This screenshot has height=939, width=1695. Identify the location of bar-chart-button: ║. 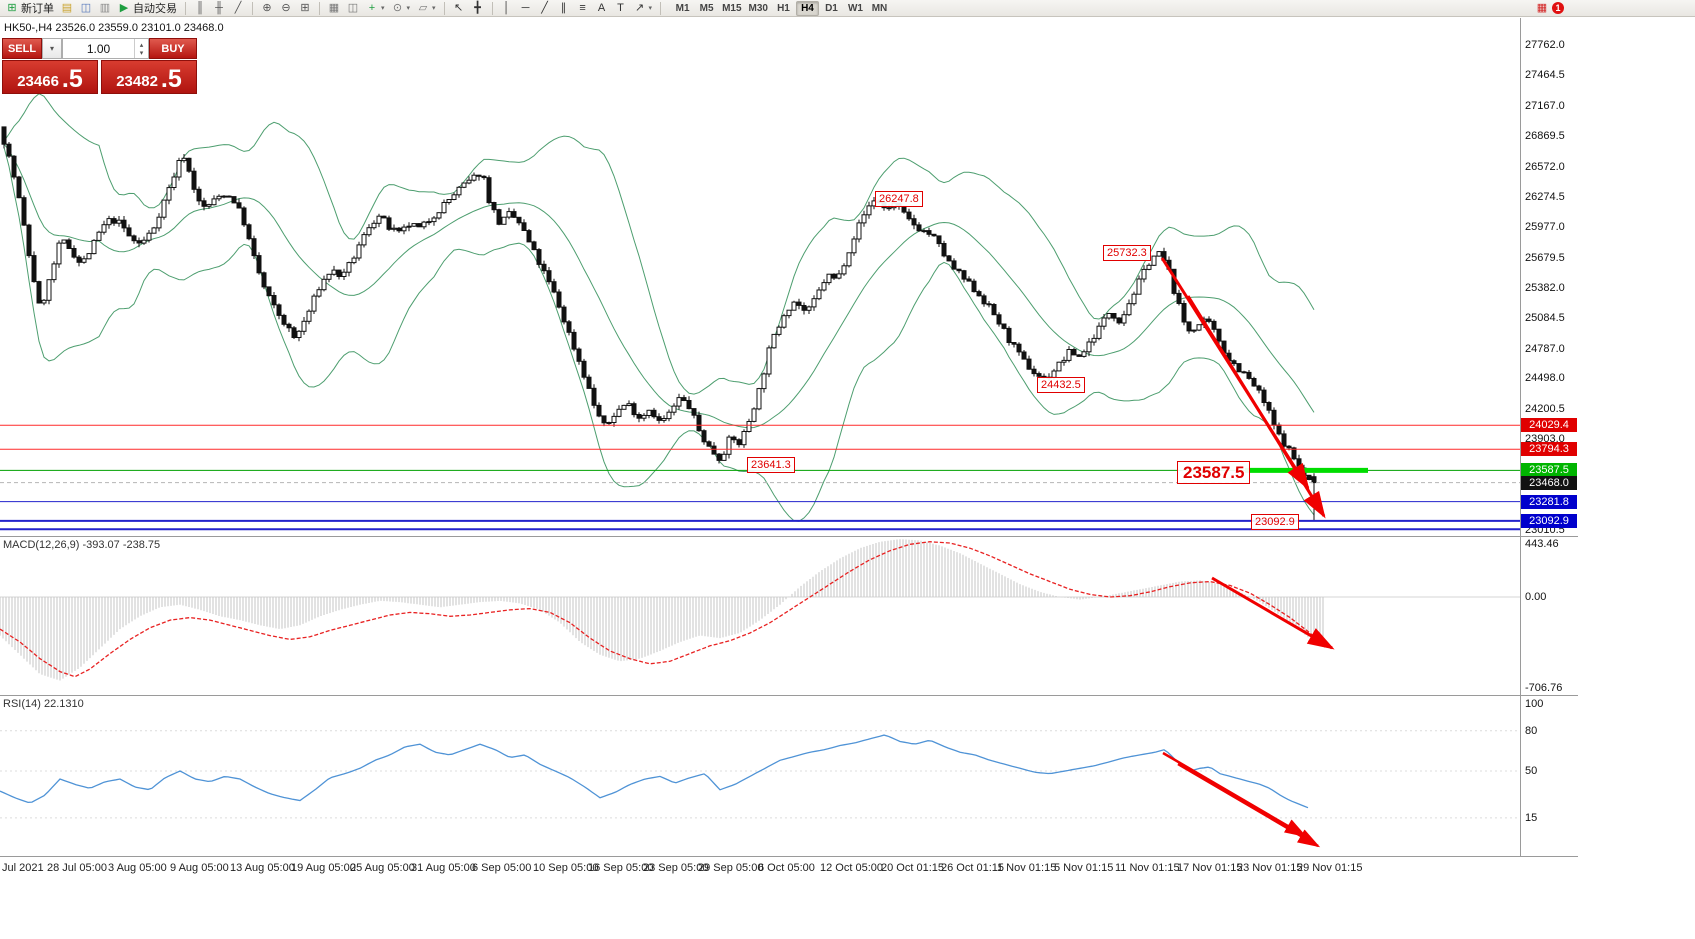
(200, 8).